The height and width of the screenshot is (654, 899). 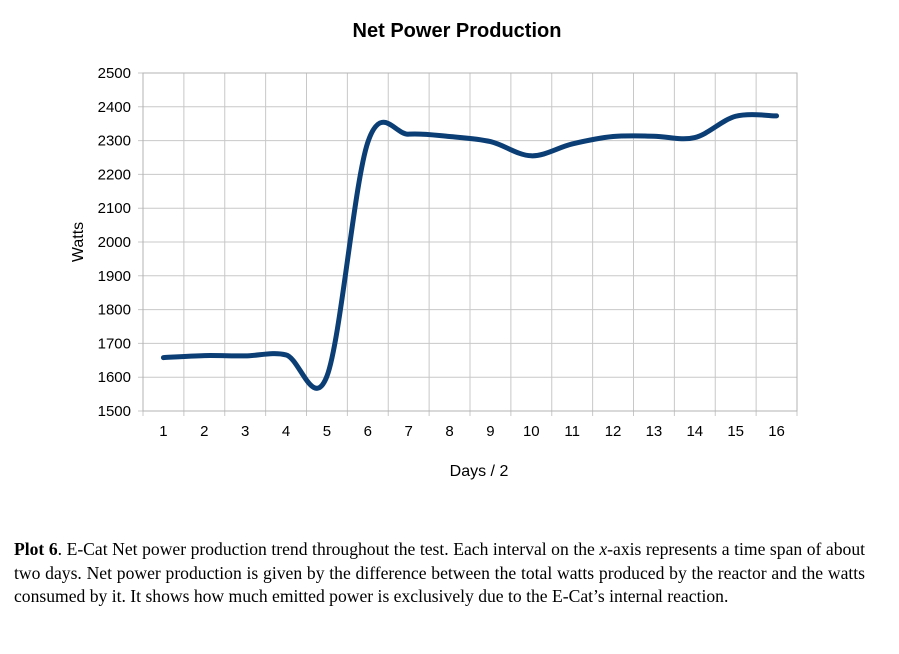 What do you see at coordinates (449, 431) in the screenshot?
I see `x-tick-label: 8` at bounding box center [449, 431].